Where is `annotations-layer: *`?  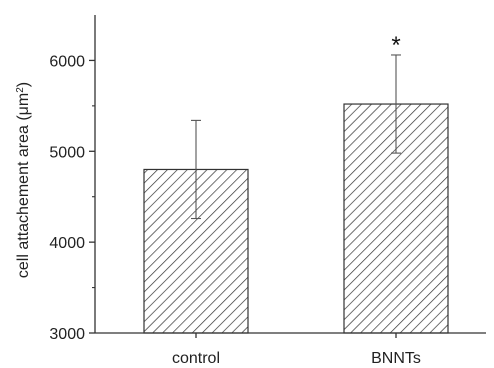
annotations-layer: * is located at coordinates (395, 45).